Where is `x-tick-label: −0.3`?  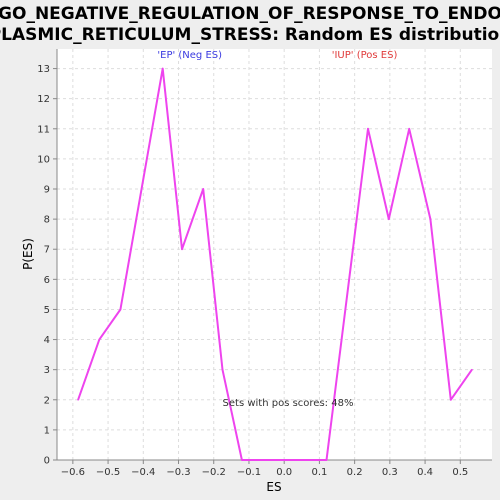 x-tick-label: −0.3 is located at coordinates (178, 472).